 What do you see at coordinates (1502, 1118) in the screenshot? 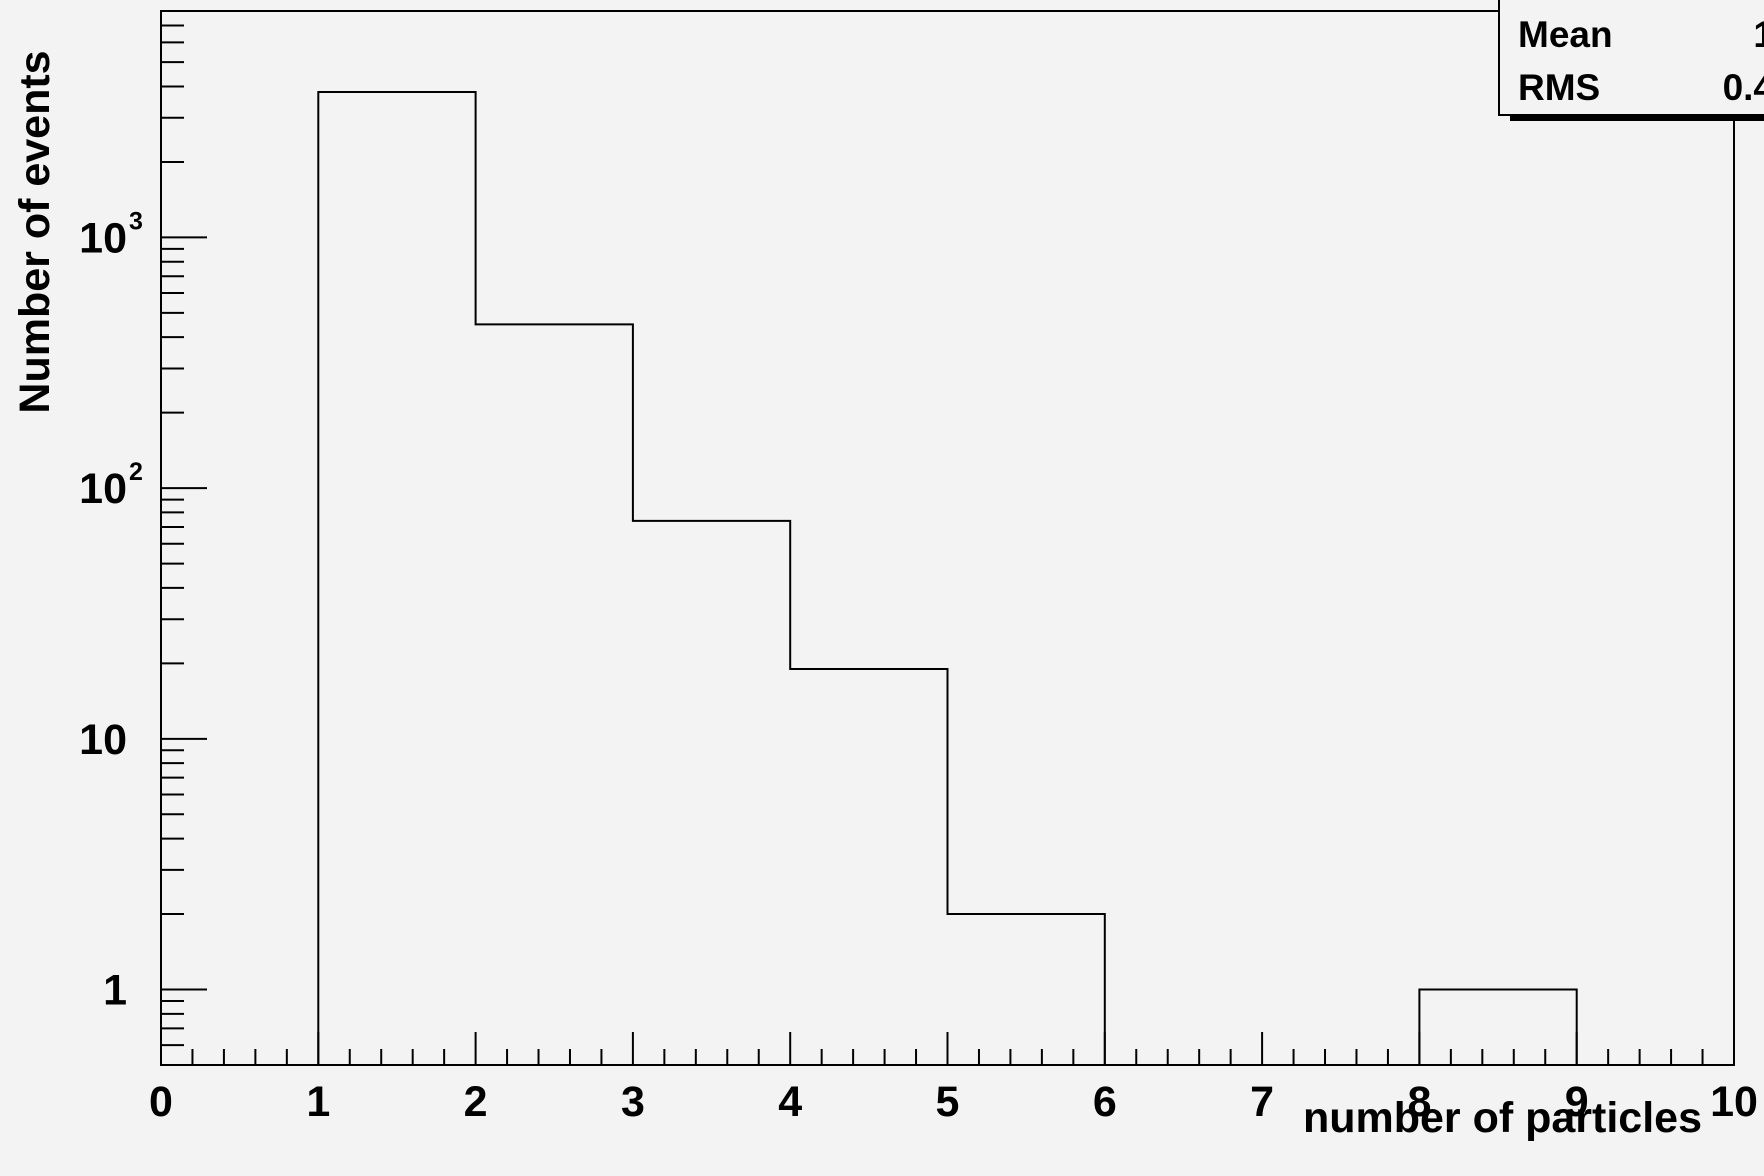
I see `x-axis-title: number of particles` at bounding box center [1502, 1118].